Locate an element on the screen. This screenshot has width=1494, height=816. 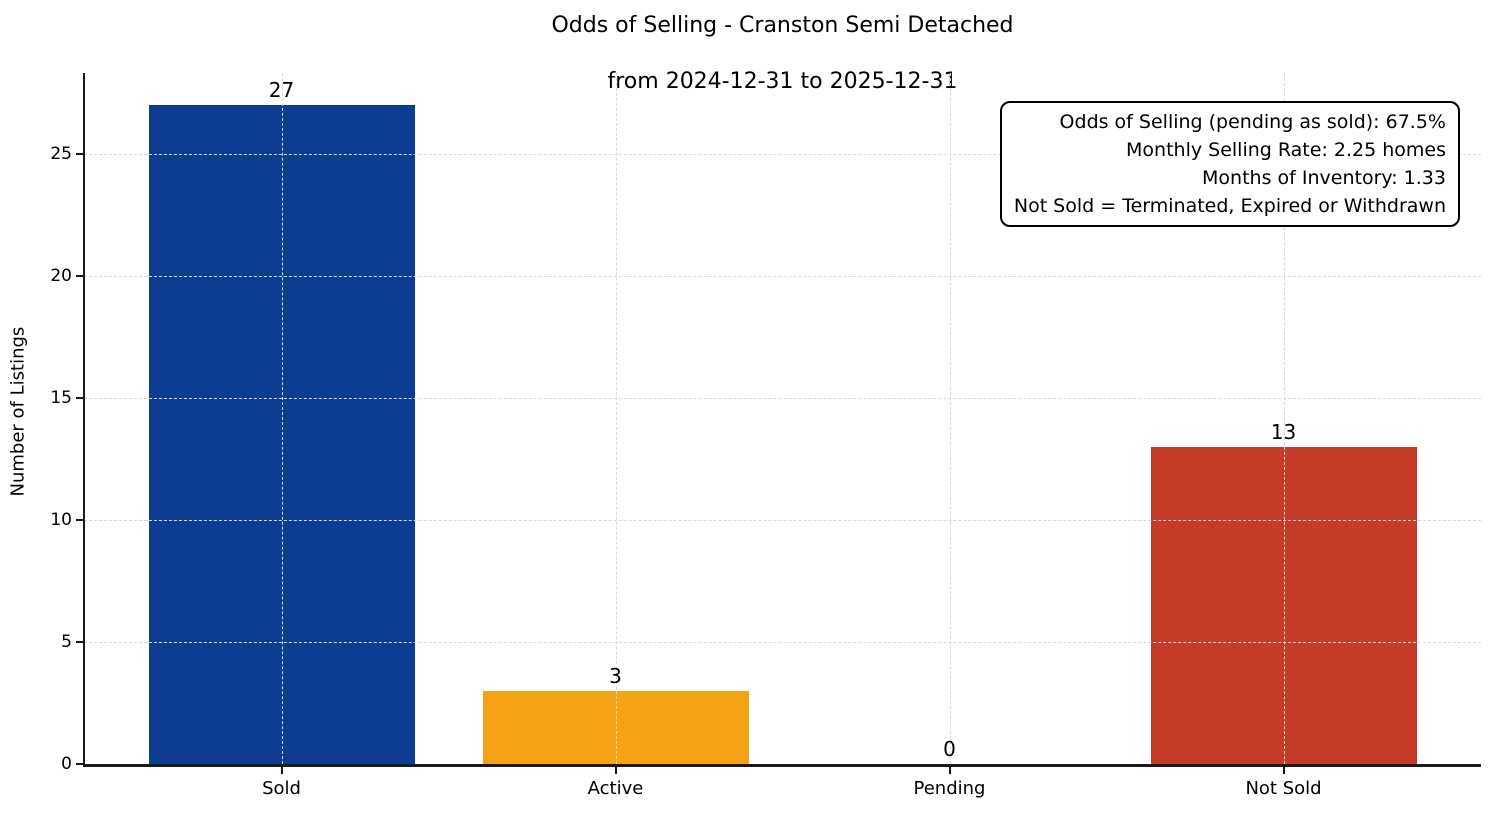
annotation-line-monthly-rate: Monthly Selling Rate: 2.25 homes is located at coordinates (1286, 150).